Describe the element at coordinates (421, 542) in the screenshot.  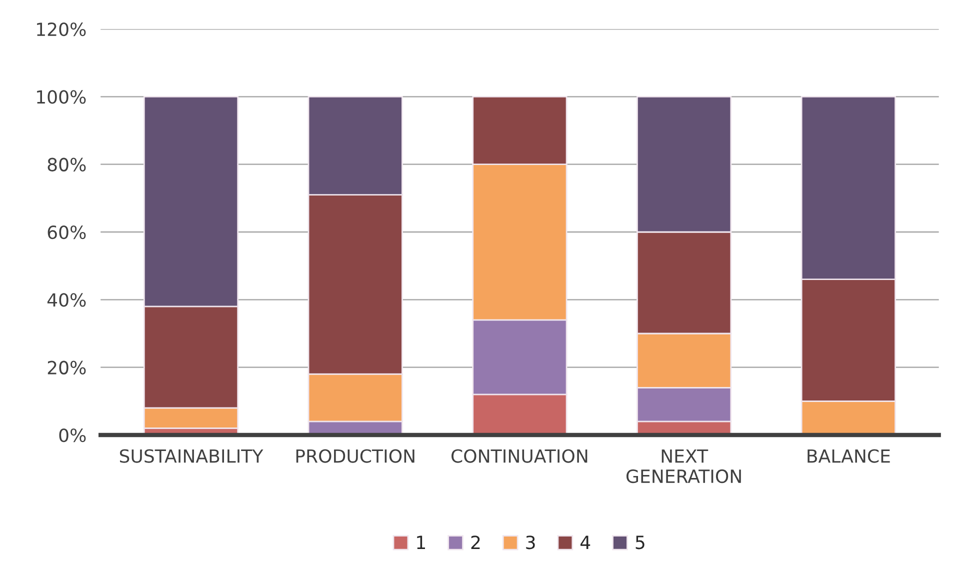
I see `legend-label: 1` at that location.